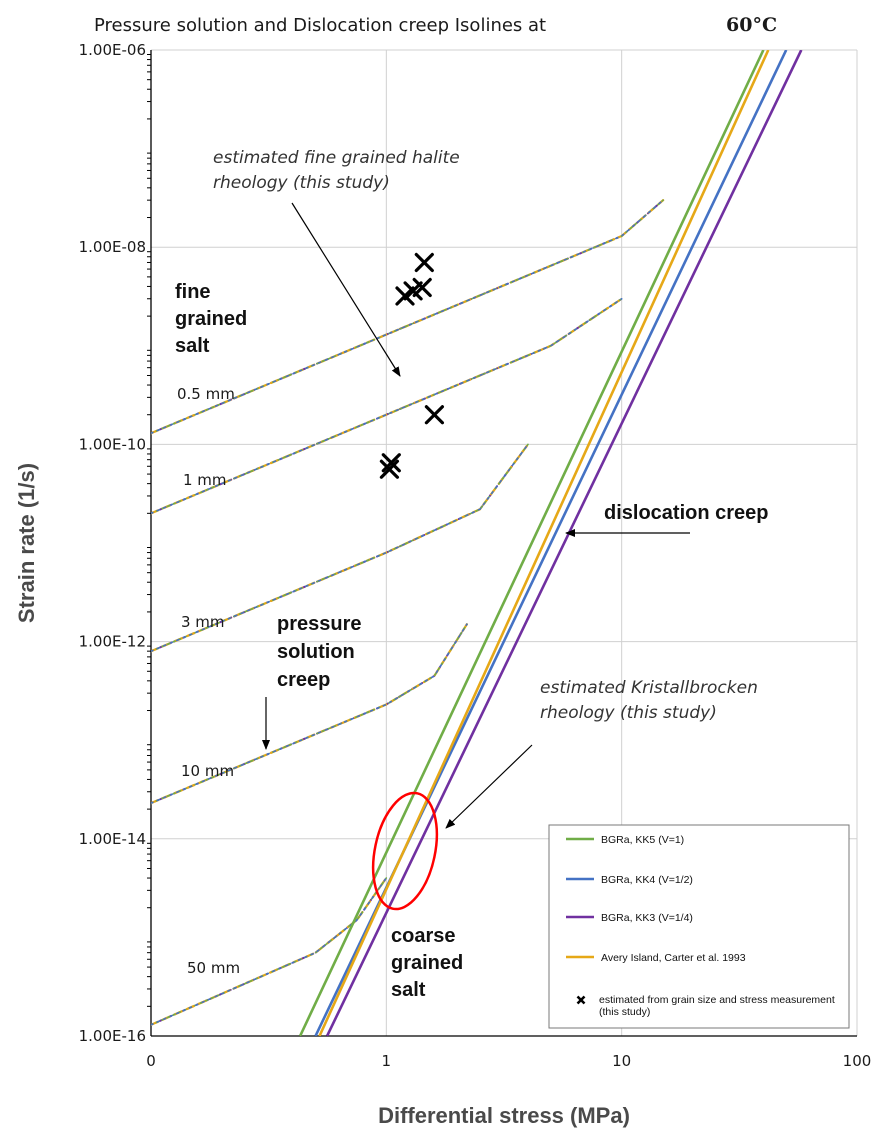 This screenshot has width=875, height=1134. Describe the element at coordinates (427, 963) in the screenshot. I see `annotation-coarse-2: grained` at that location.